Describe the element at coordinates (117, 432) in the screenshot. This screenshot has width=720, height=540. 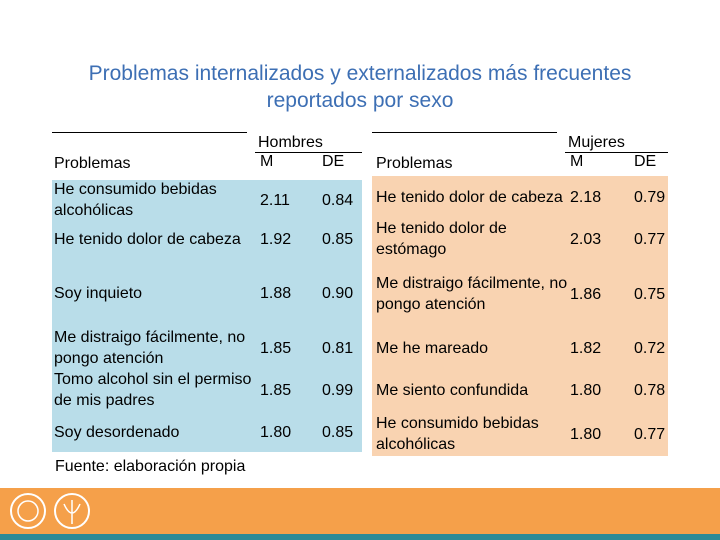
I see `problem-cell: Soy desordenado` at that location.